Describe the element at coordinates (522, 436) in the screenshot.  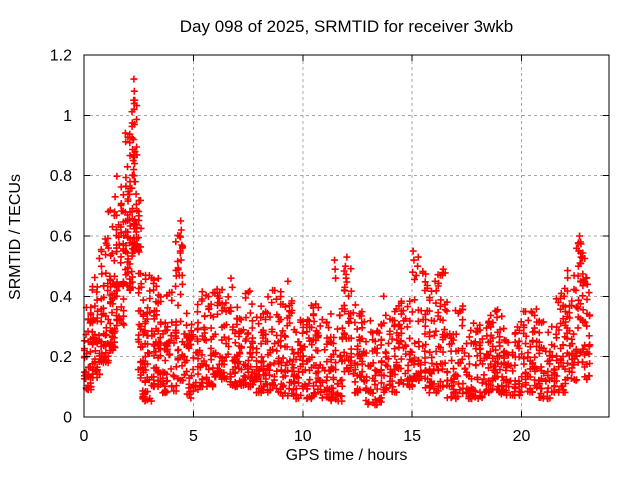
I see `x-tick-label: 20` at that location.